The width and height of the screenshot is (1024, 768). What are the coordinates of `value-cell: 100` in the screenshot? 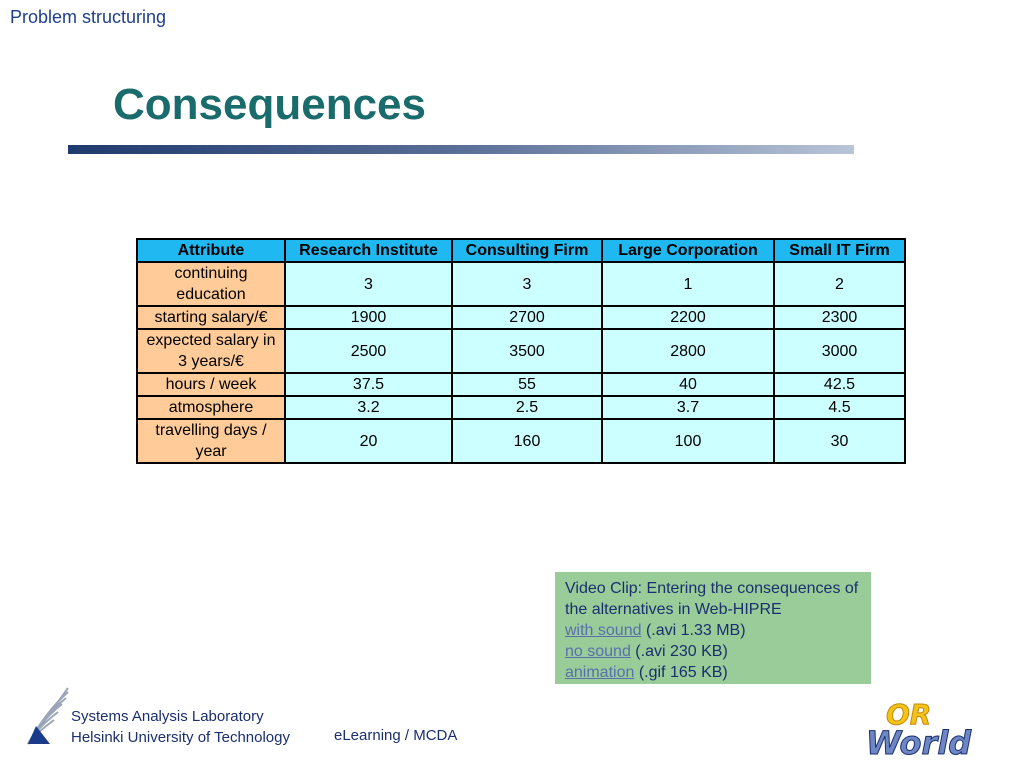 It's located at (688, 441).